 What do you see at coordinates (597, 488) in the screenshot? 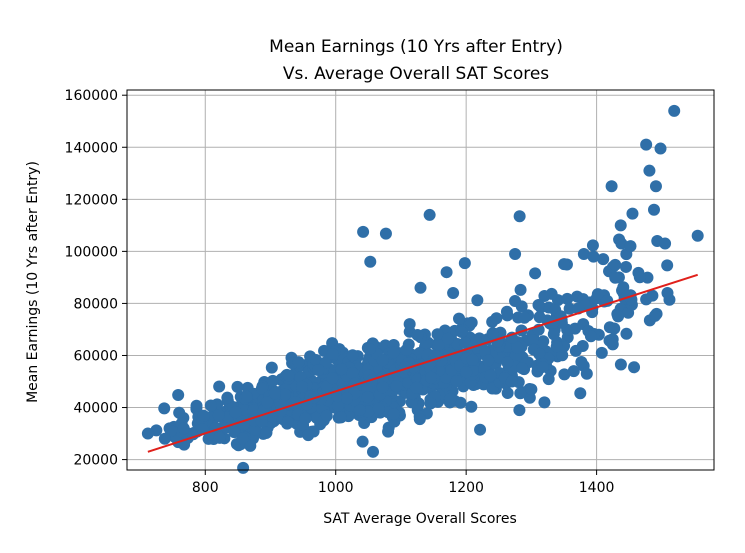
I see `x-tick-label: 1400` at bounding box center [597, 488].